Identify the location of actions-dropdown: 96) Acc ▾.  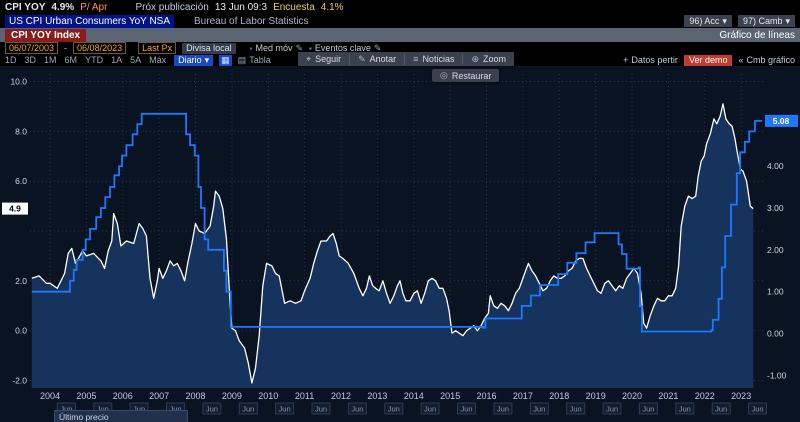
(708, 21).